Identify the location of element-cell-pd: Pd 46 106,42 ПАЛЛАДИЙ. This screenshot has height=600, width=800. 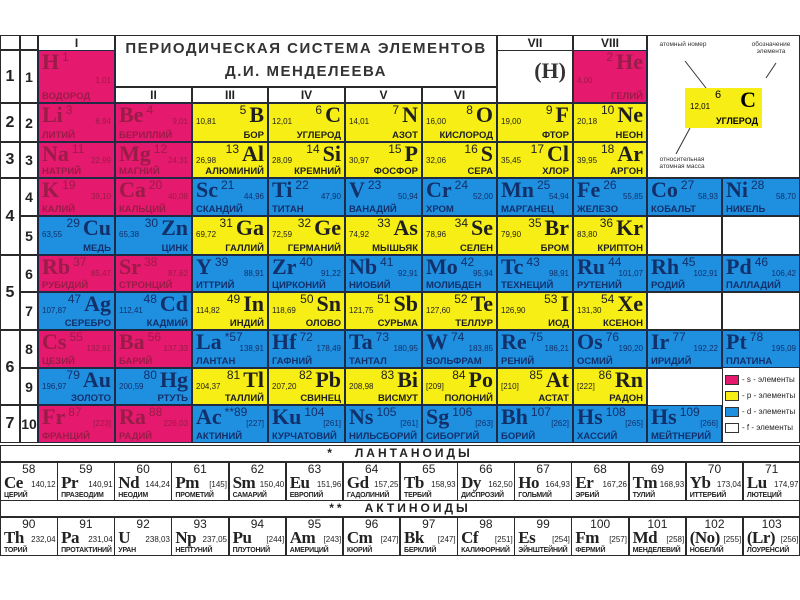
(761, 273).